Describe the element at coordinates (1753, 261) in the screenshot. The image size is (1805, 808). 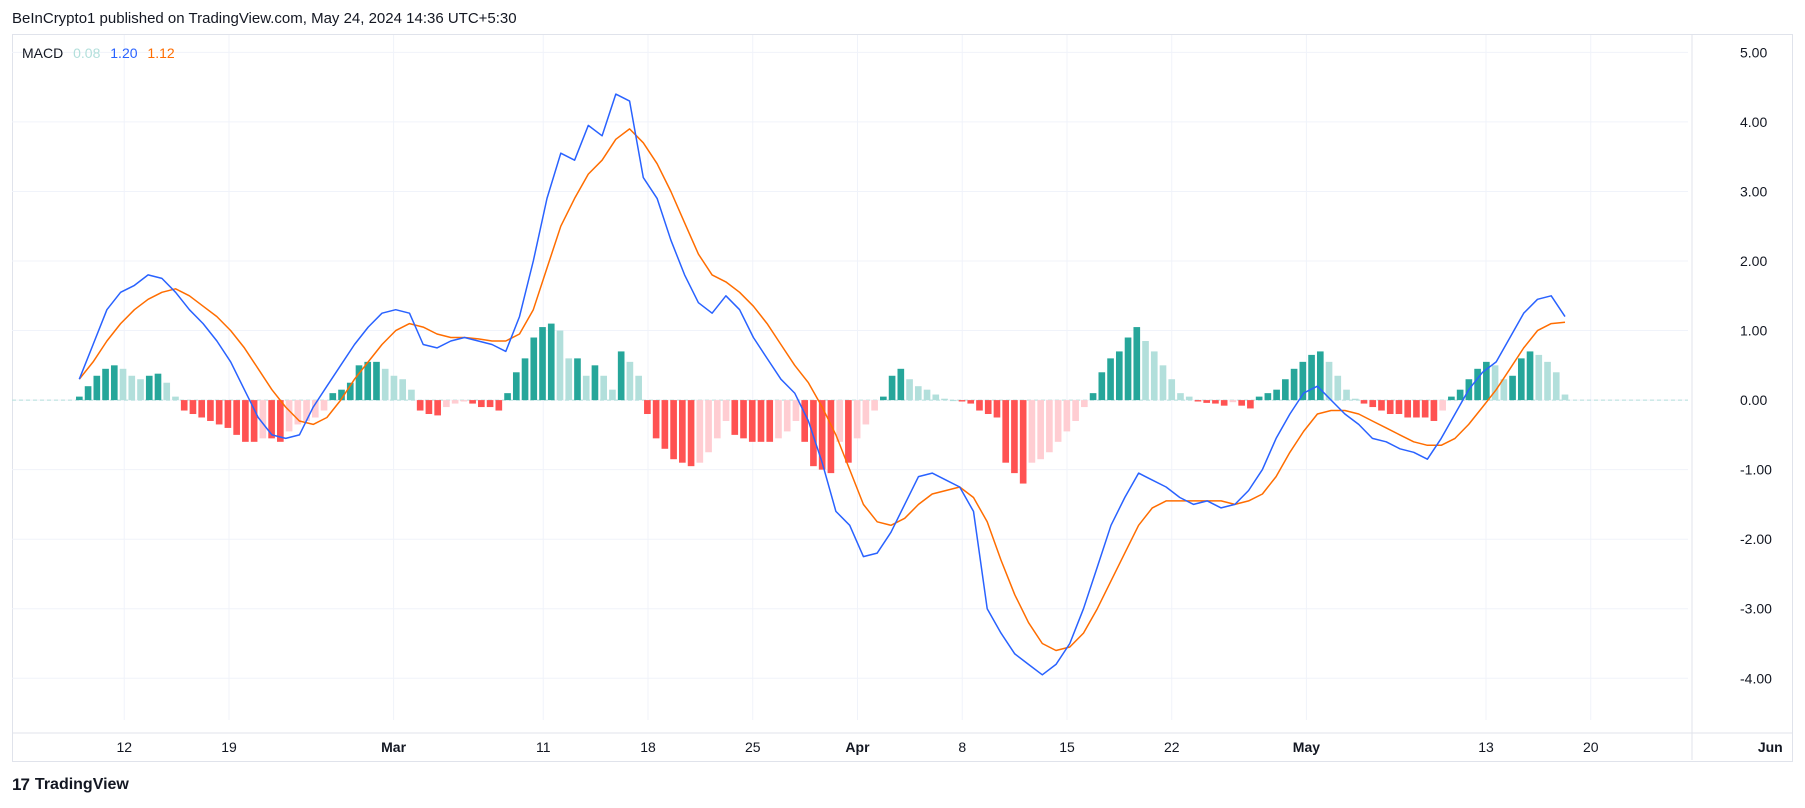
I see `y-tick-label: 2.00` at that location.